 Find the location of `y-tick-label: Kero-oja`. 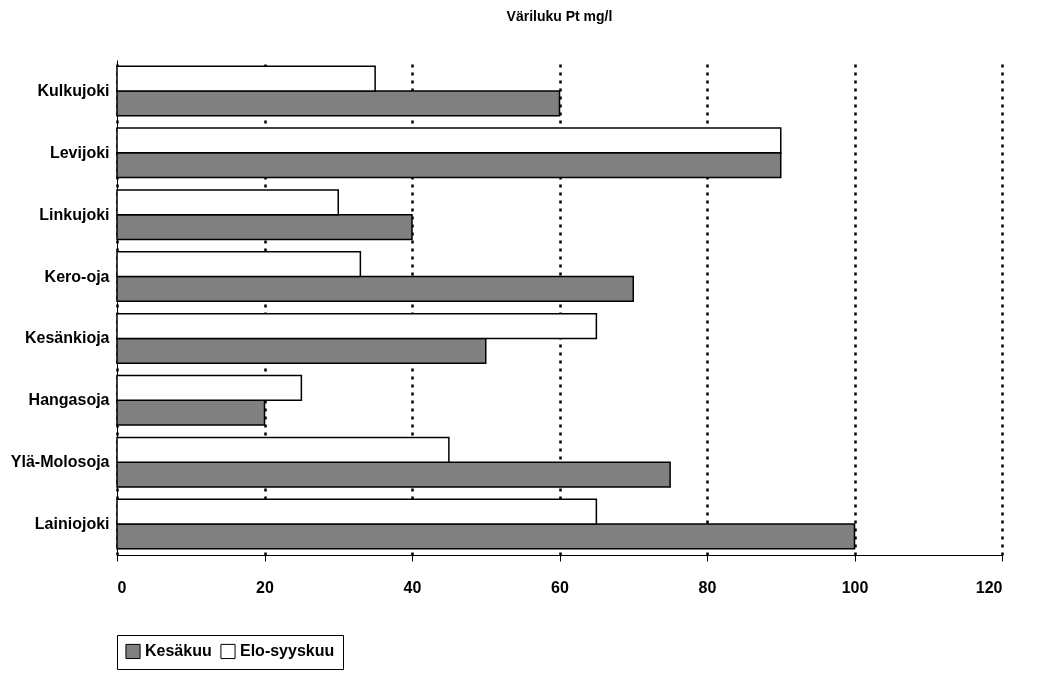

y-tick-label: Kero-oja is located at coordinates (77, 276).